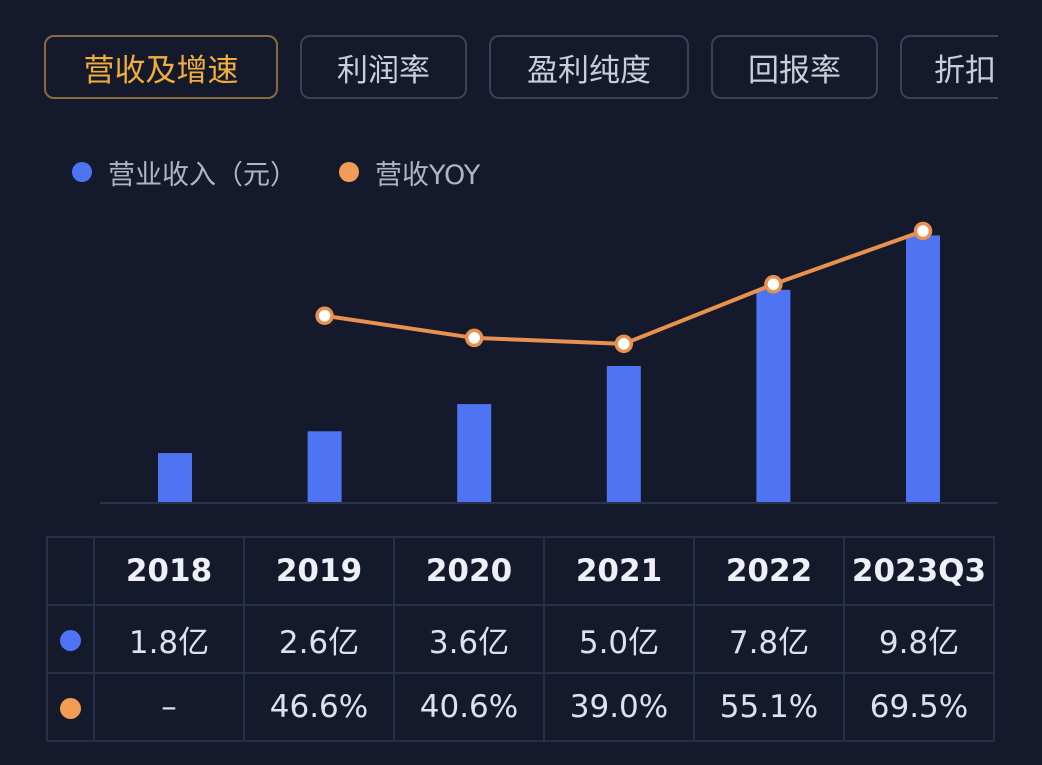 Image resolution: width=1042 pixels, height=765 pixels. I want to click on metric-tab-bar: 营收及增速 利润率 盈利纯度 回报率 折扣, so click(499, 69).